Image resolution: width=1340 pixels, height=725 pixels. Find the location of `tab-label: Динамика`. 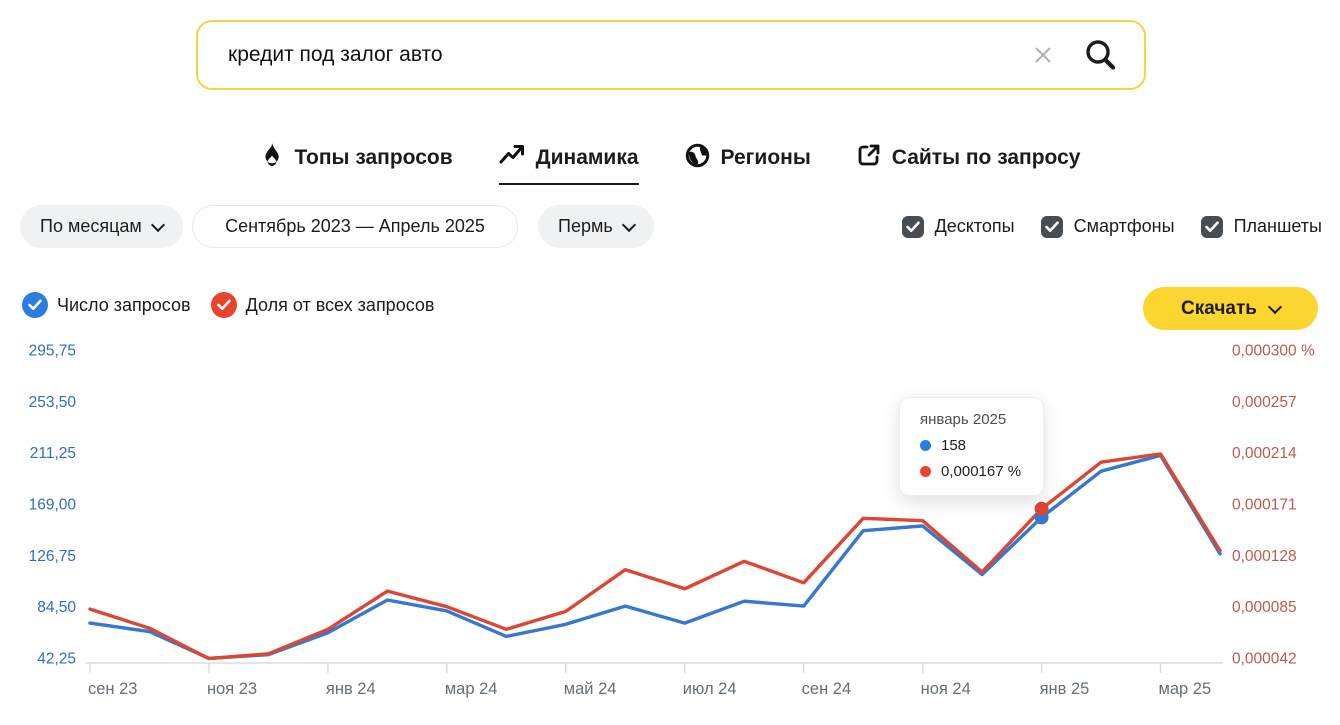

tab-label: Динамика is located at coordinates (587, 157).